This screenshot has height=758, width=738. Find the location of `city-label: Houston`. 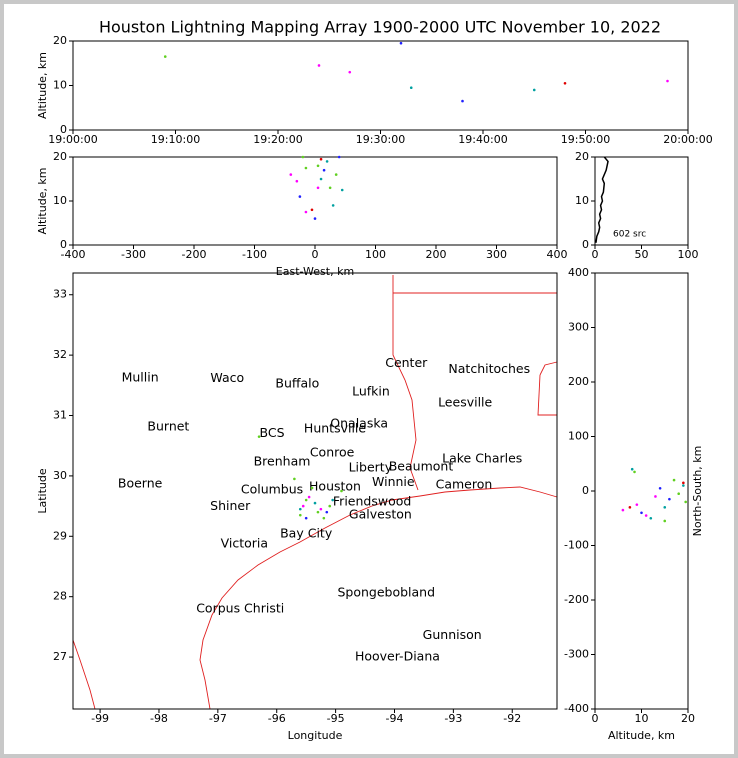

city-label: Houston is located at coordinates (335, 485).